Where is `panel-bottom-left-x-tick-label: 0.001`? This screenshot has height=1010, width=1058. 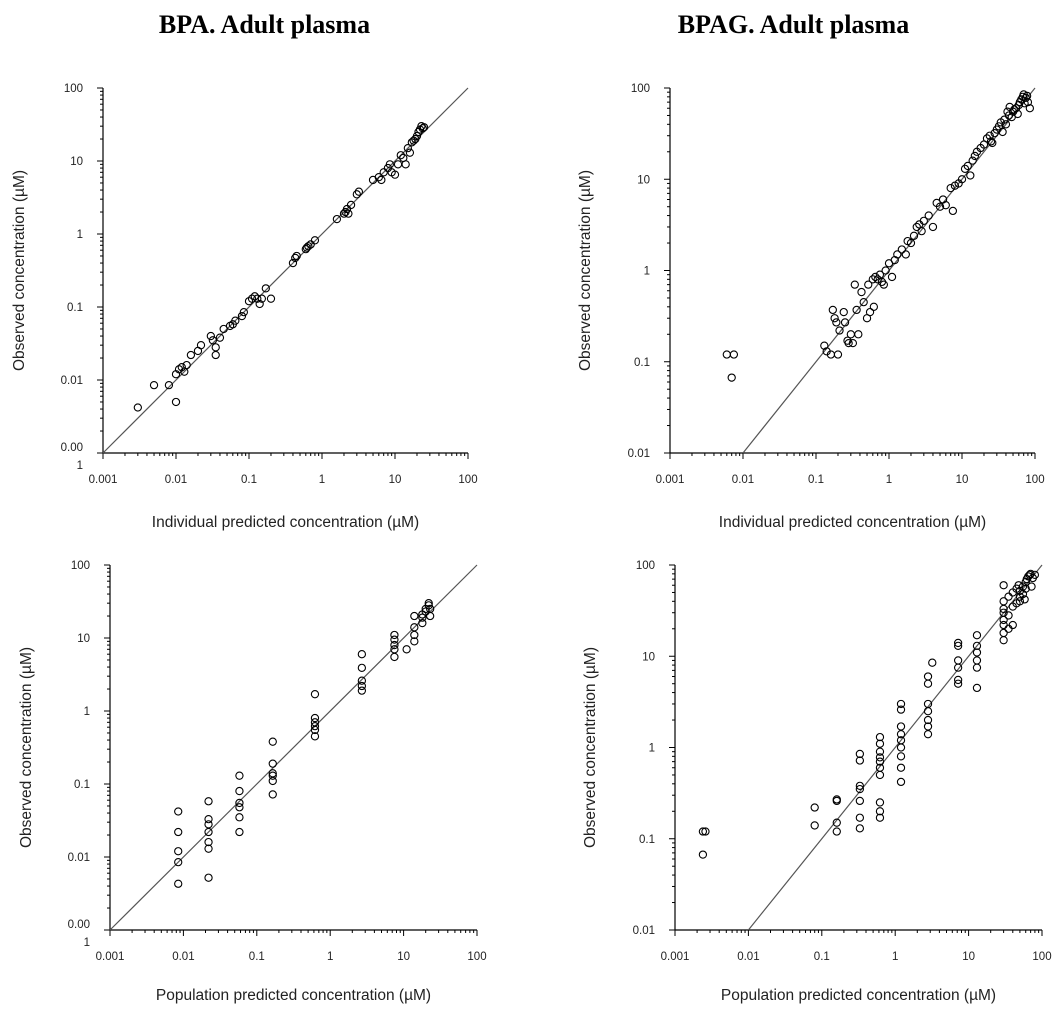 panel-bottom-left-x-tick-label: 0.001 is located at coordinates (110, 957).